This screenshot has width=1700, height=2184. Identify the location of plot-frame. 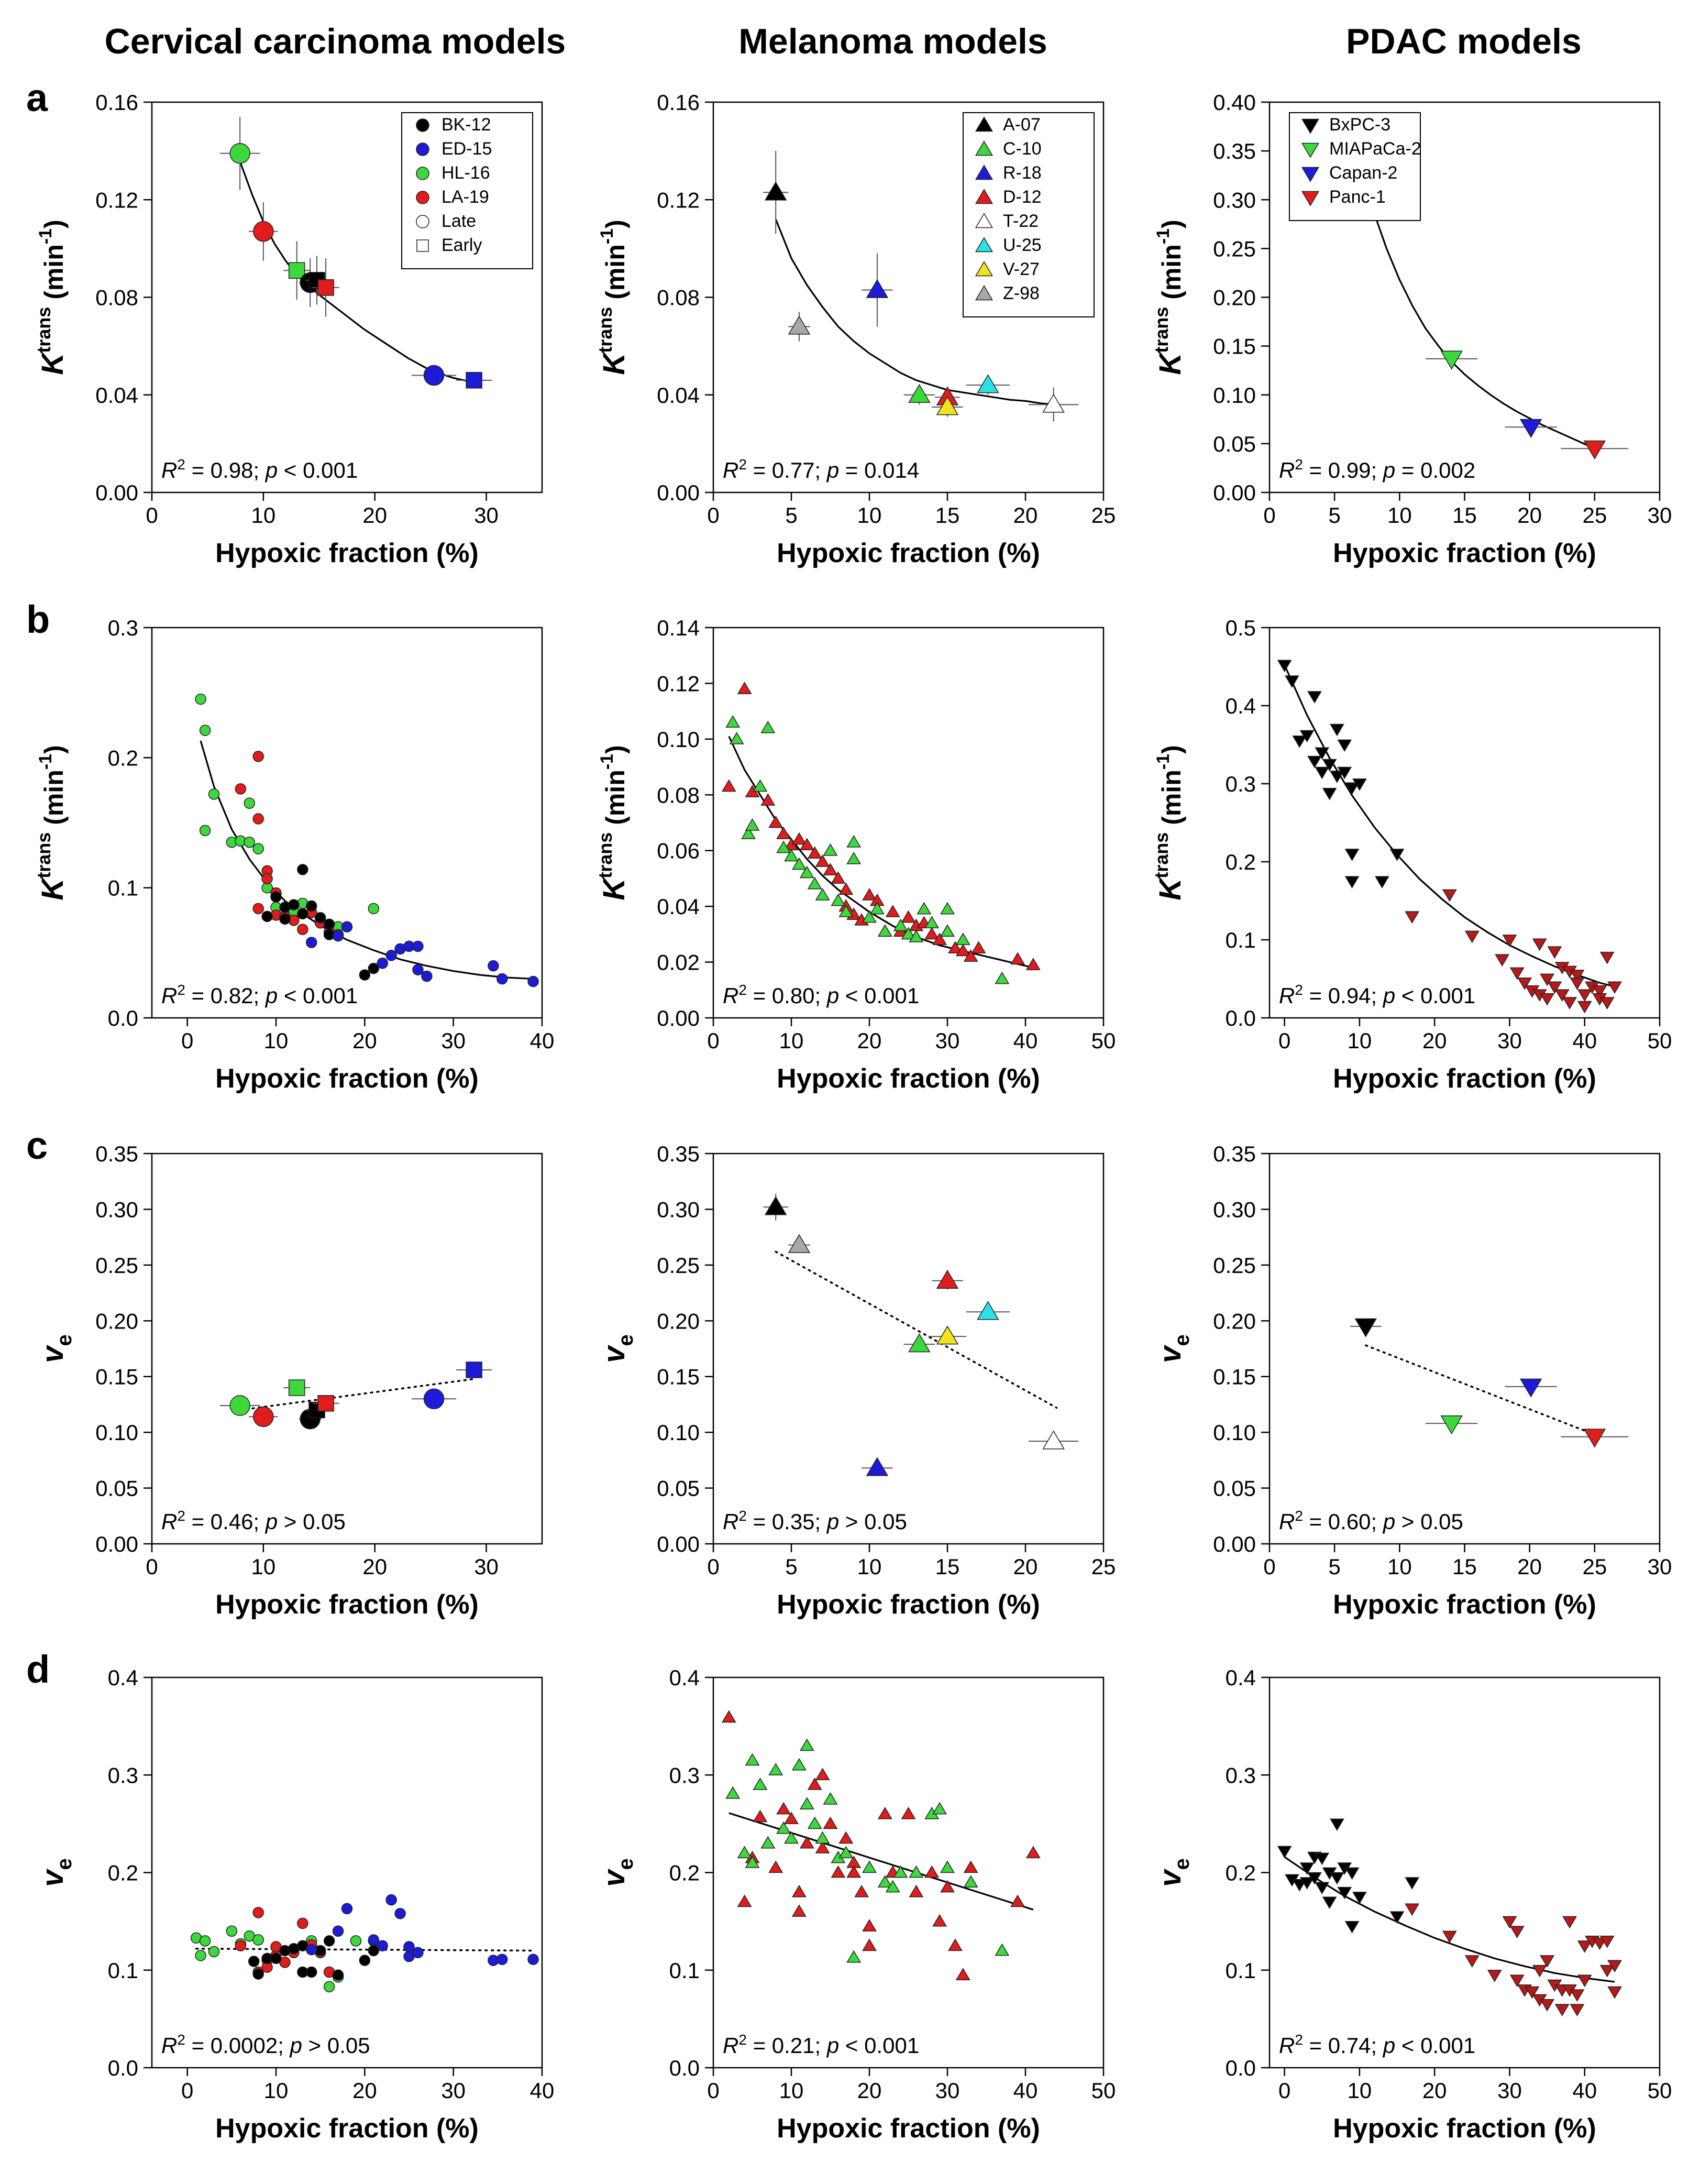
(347, 823).